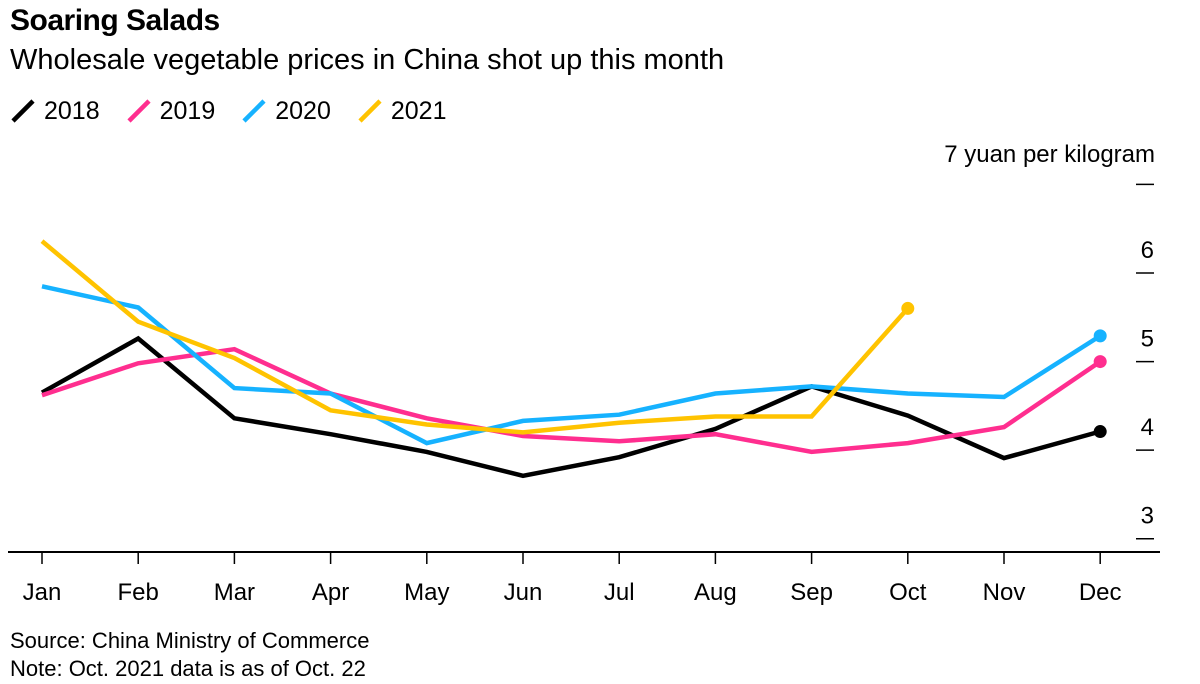 This screenshot has height=684, width=1200. Describe the element at coordinates (23, 111) in the screenshot. I see `legend-swatch-2018` at that location.